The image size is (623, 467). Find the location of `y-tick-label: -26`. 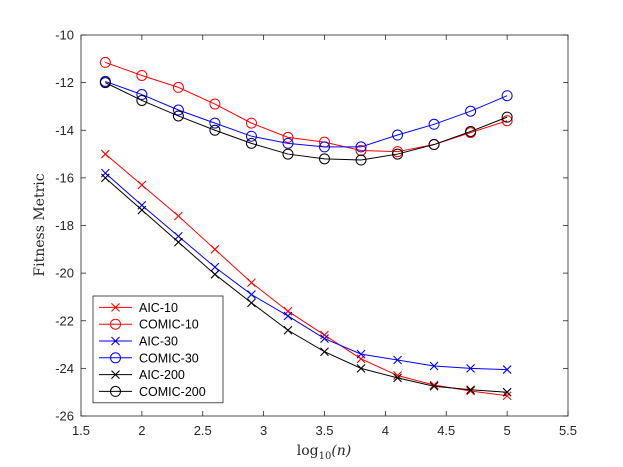

y-tick-label: -26 is located at coordinates (64, 416).